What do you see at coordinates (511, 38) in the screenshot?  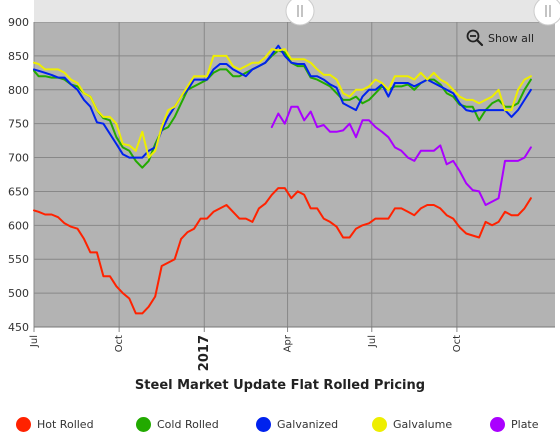 I see `show-all-label: Show all` at bounding box center [511, 38].